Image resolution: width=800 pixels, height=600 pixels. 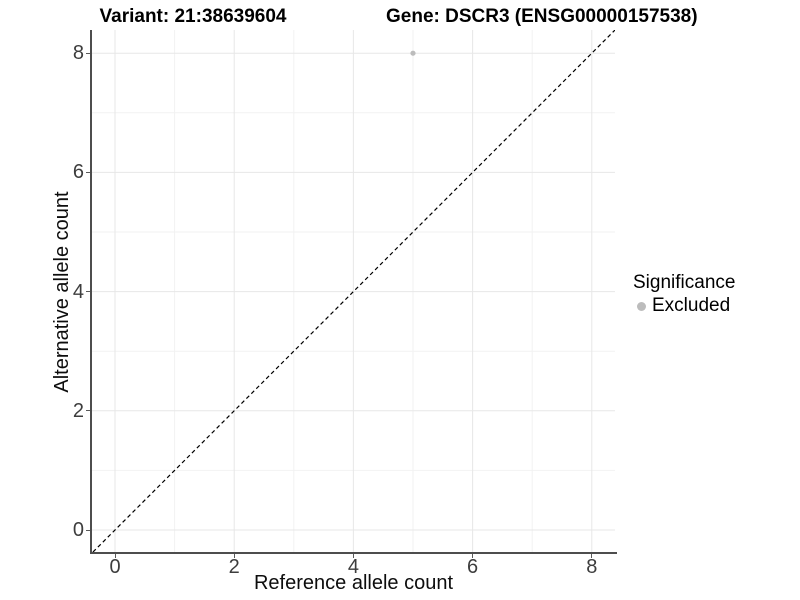 I want to click on legend-item-excluded: Excluded, so click(x=684, y=306).